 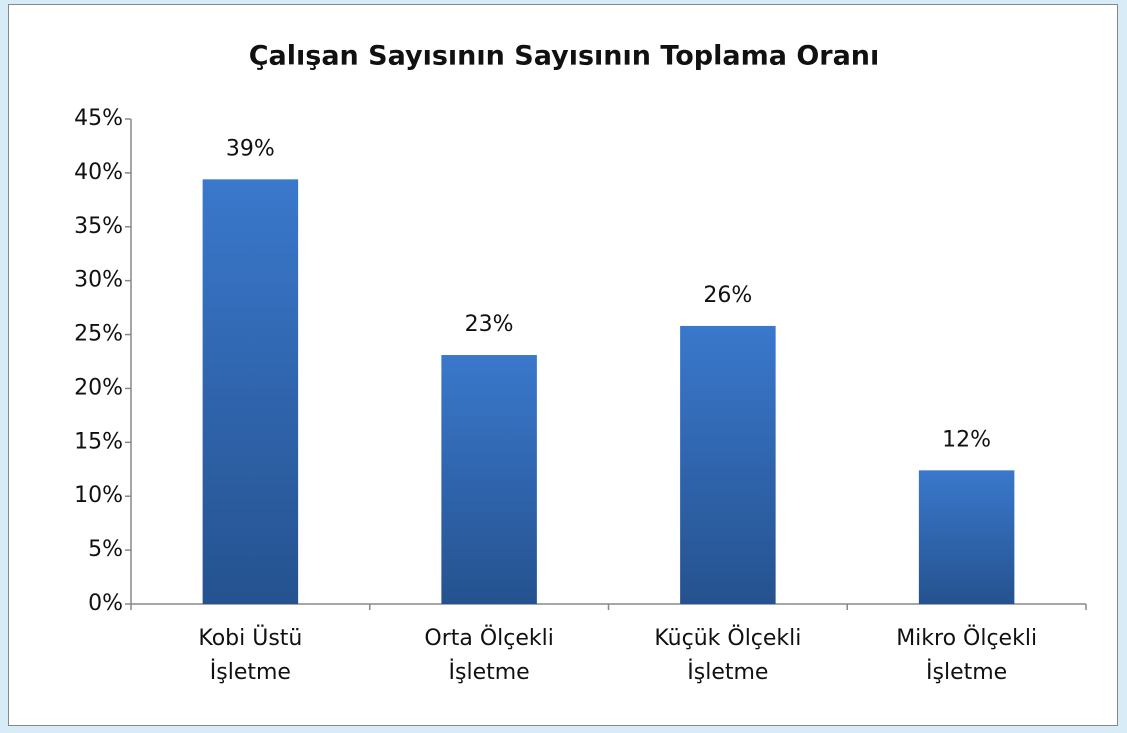 What do you see at coordinates (489, 655) in the screenshot?
I see `x-tick-label: Orta Ölçekli İşletme` at bounding box center [489, 655].